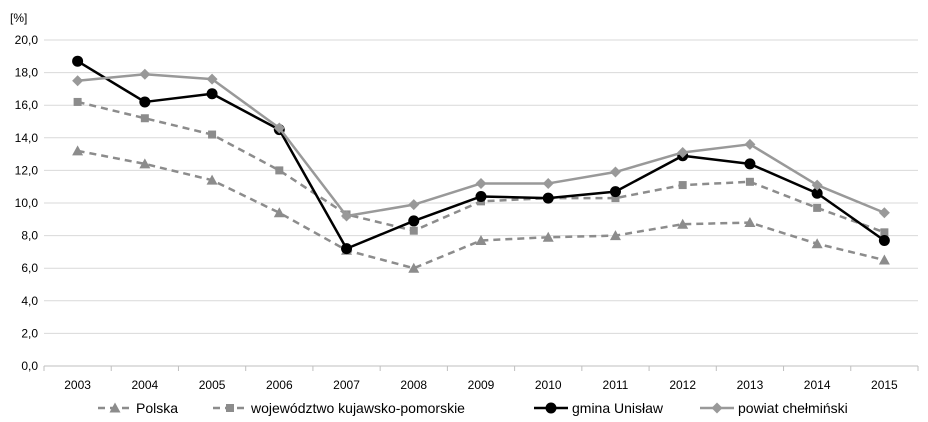  I want to click on legend-item-gmina-unislaw: gmina Unisław, so click(599, 408).